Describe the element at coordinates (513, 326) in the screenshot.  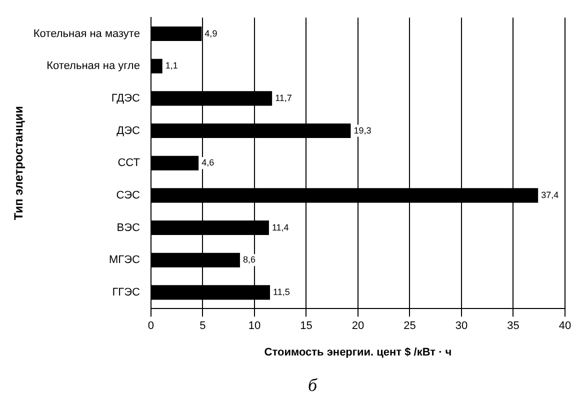
I see `x-tick-label: 35` at that location.